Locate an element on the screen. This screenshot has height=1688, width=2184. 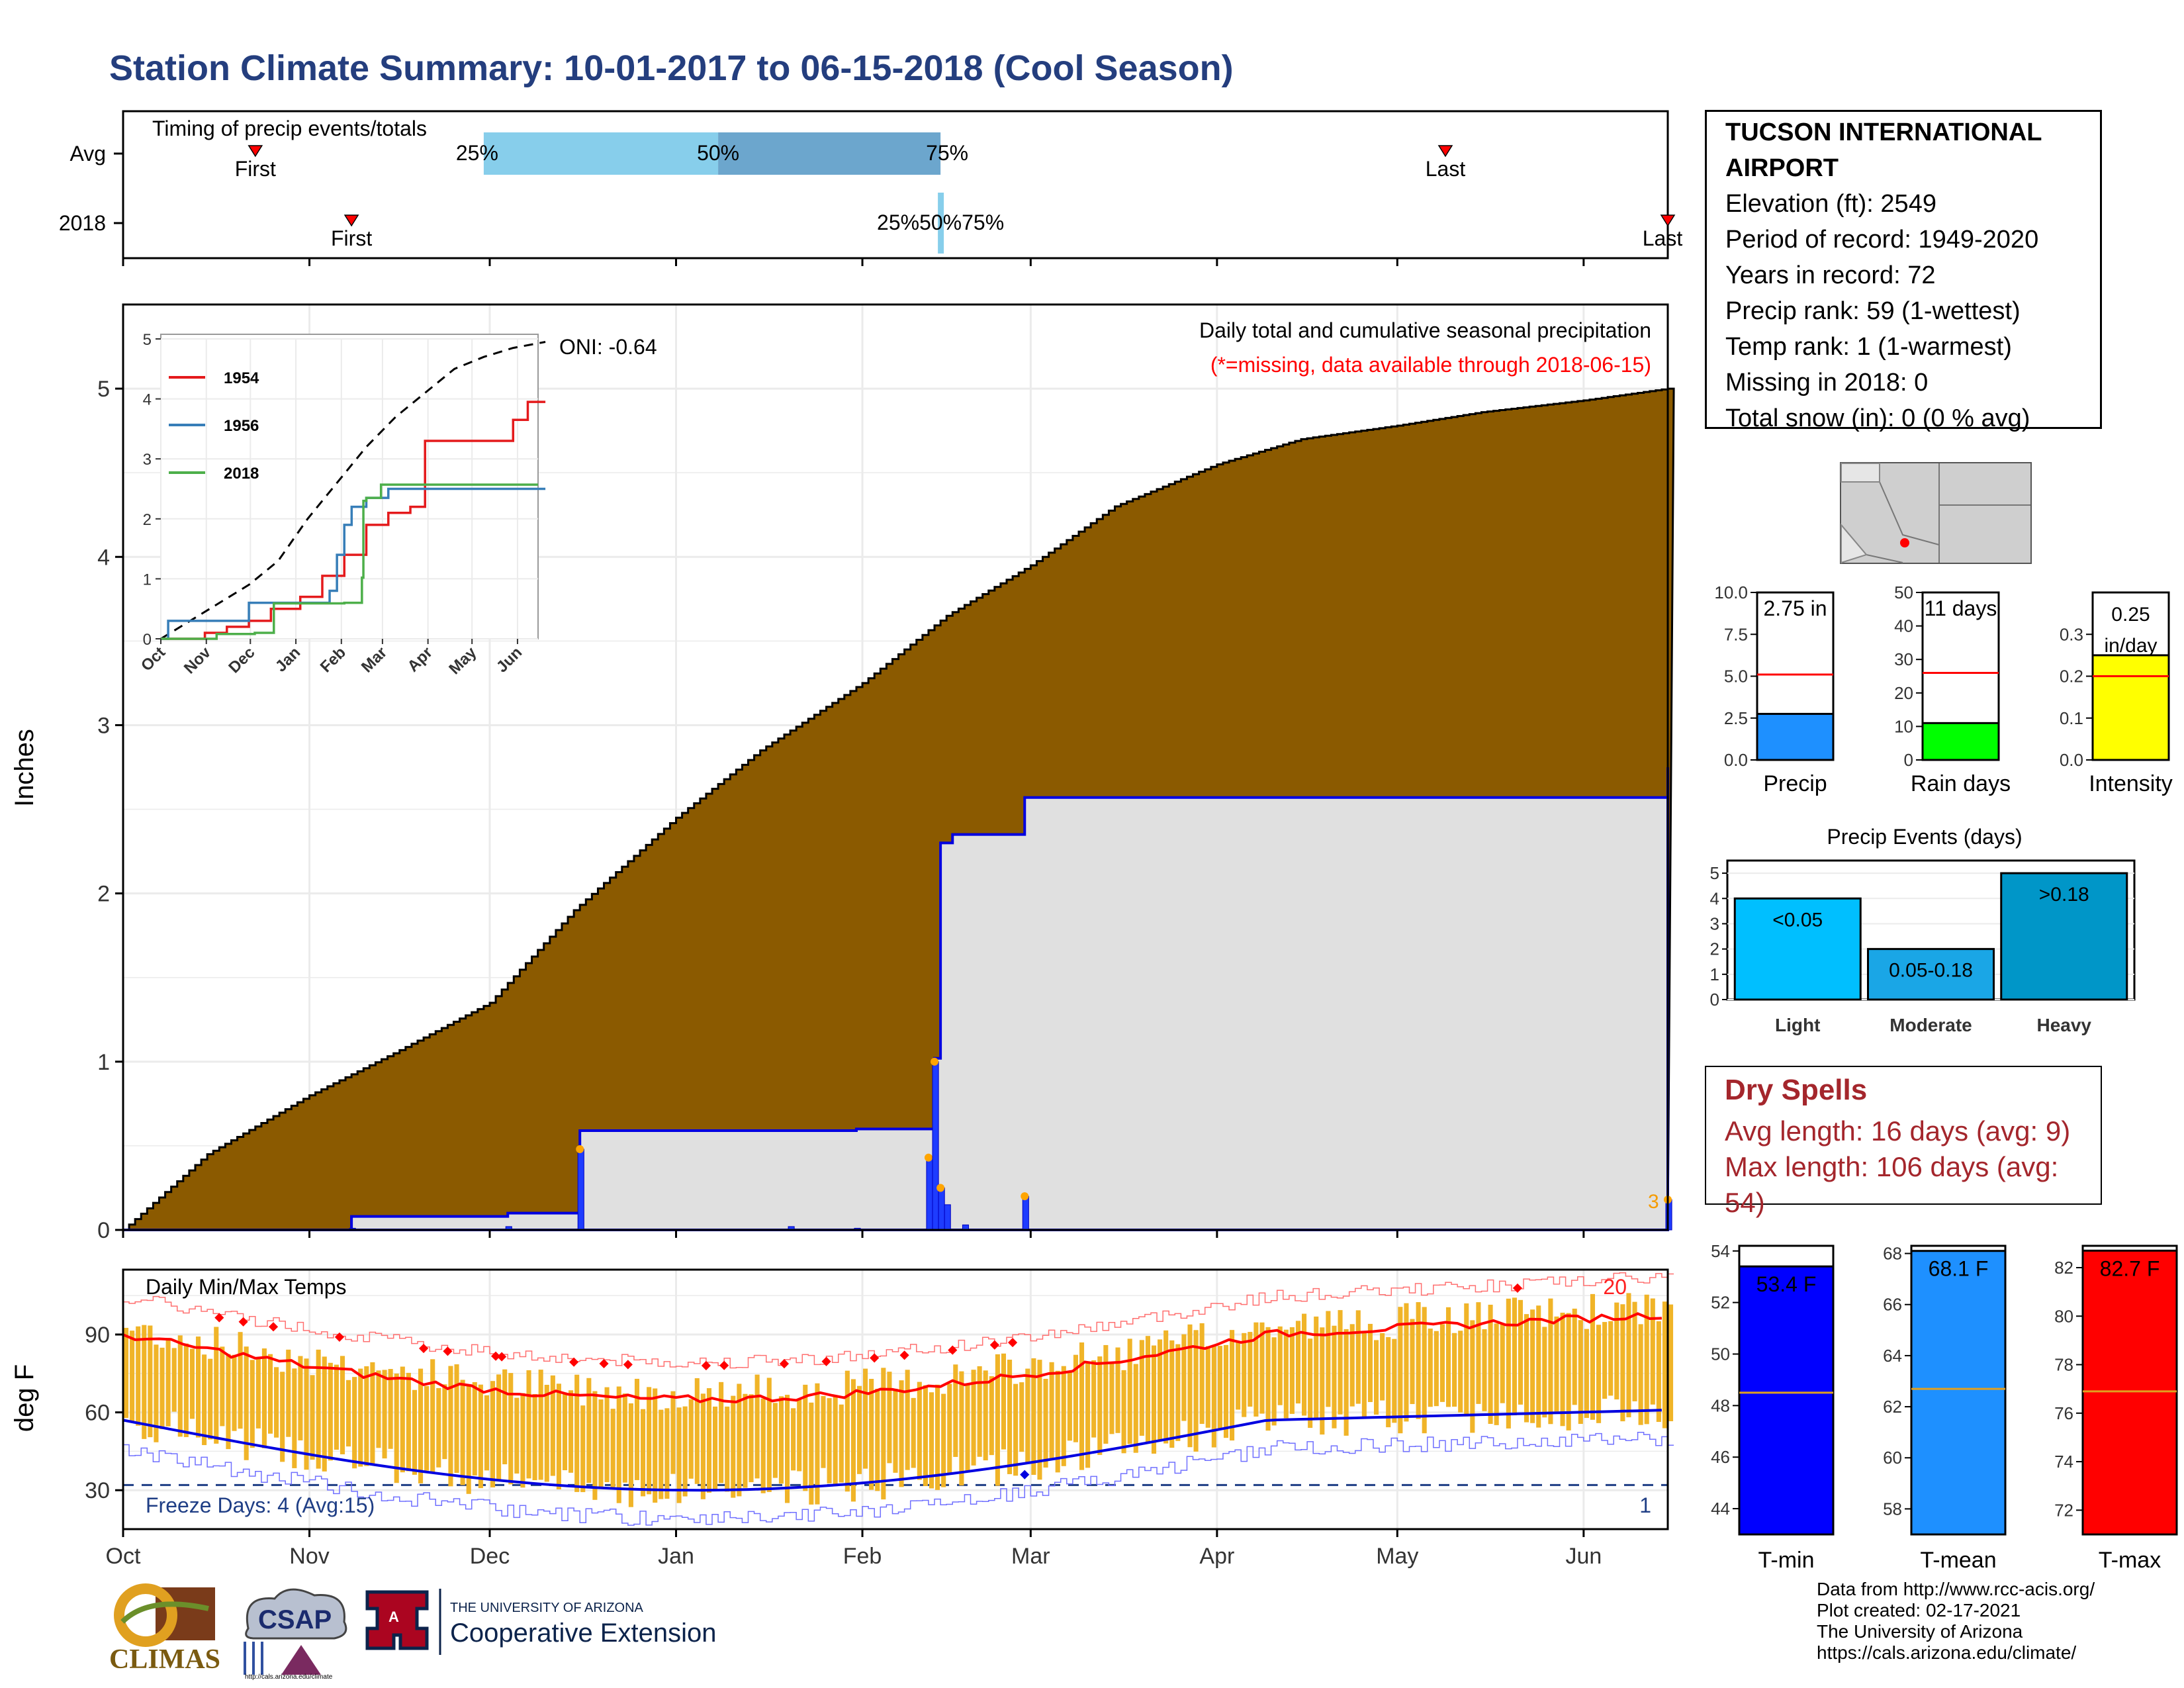
cur-first-marker is located at coordinates (351, 220).